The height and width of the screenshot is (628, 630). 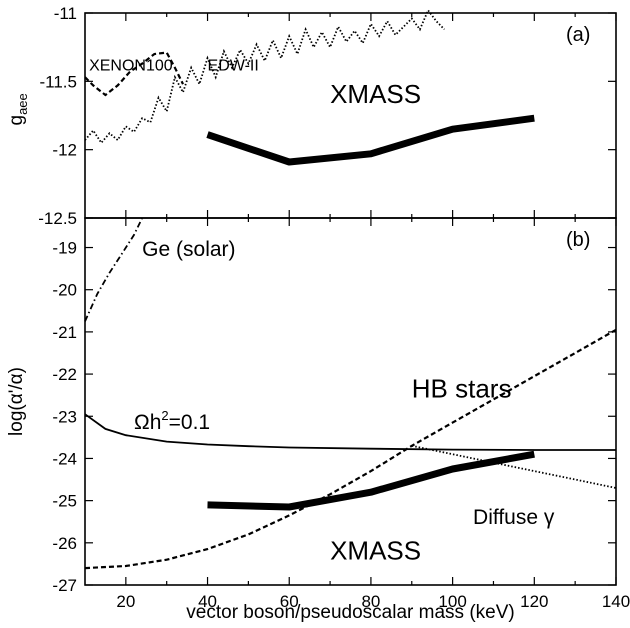 I want to click on x-tick-label: 140, so click(x=616, y=601).